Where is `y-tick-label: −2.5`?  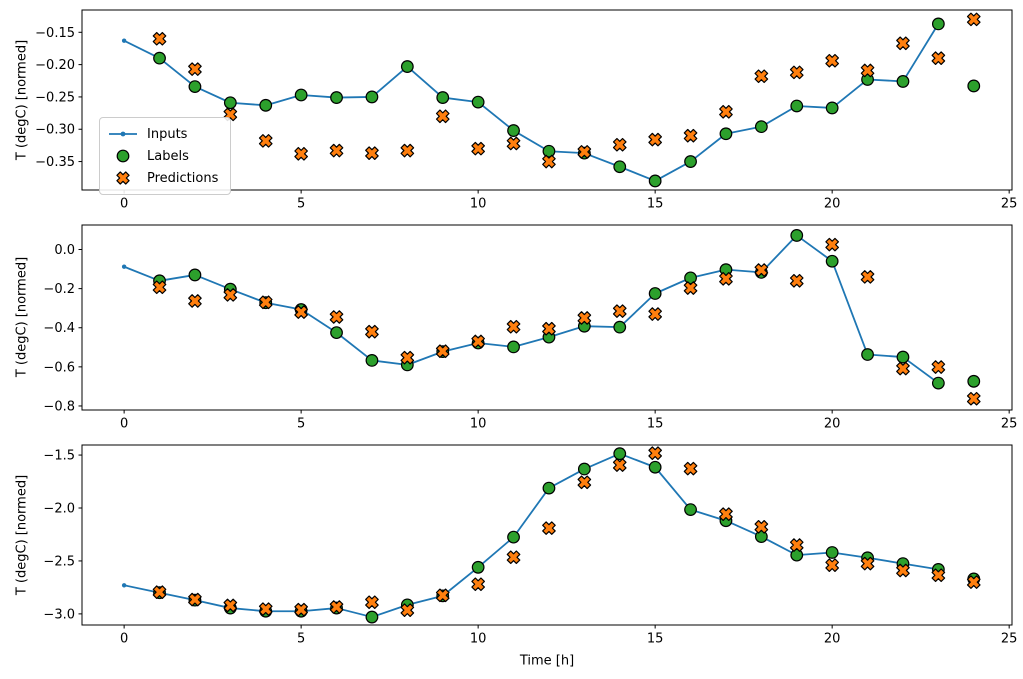 y-tick-label: −2.5 is located at coordinates (59, 561).